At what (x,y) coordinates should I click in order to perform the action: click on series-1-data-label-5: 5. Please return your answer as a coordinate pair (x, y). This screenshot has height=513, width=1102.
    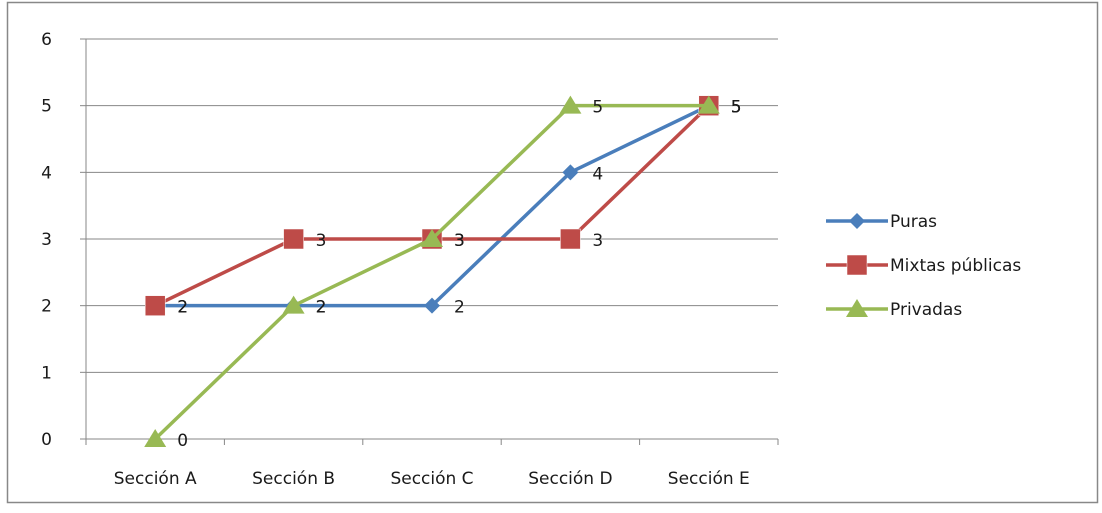
    Looking at the image, I should click on (736, 108).